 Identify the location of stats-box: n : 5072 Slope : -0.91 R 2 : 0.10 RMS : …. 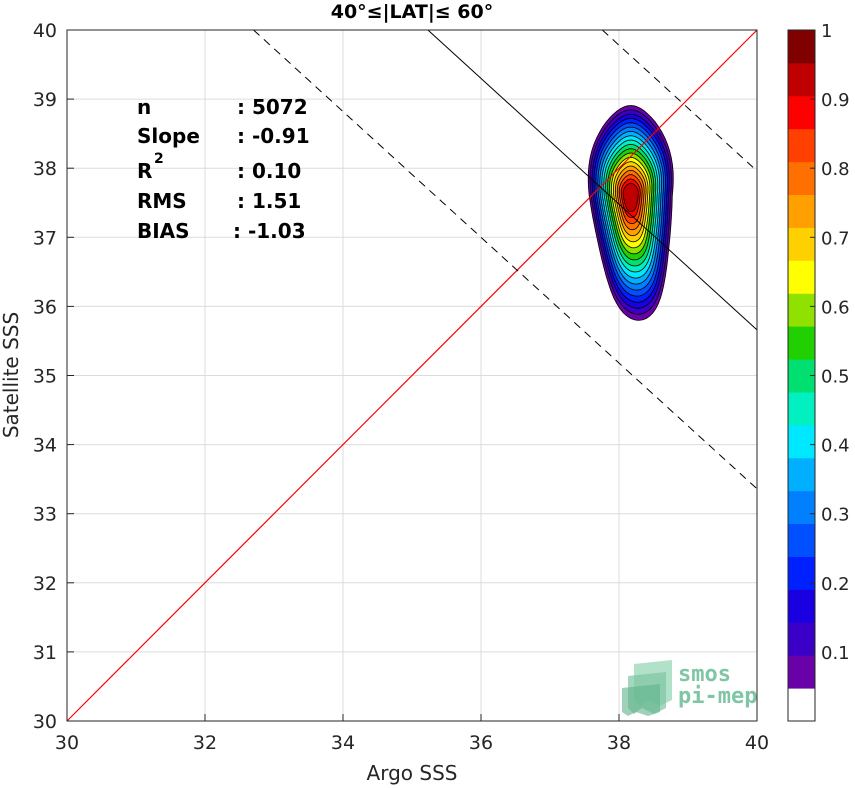
(223, 169).